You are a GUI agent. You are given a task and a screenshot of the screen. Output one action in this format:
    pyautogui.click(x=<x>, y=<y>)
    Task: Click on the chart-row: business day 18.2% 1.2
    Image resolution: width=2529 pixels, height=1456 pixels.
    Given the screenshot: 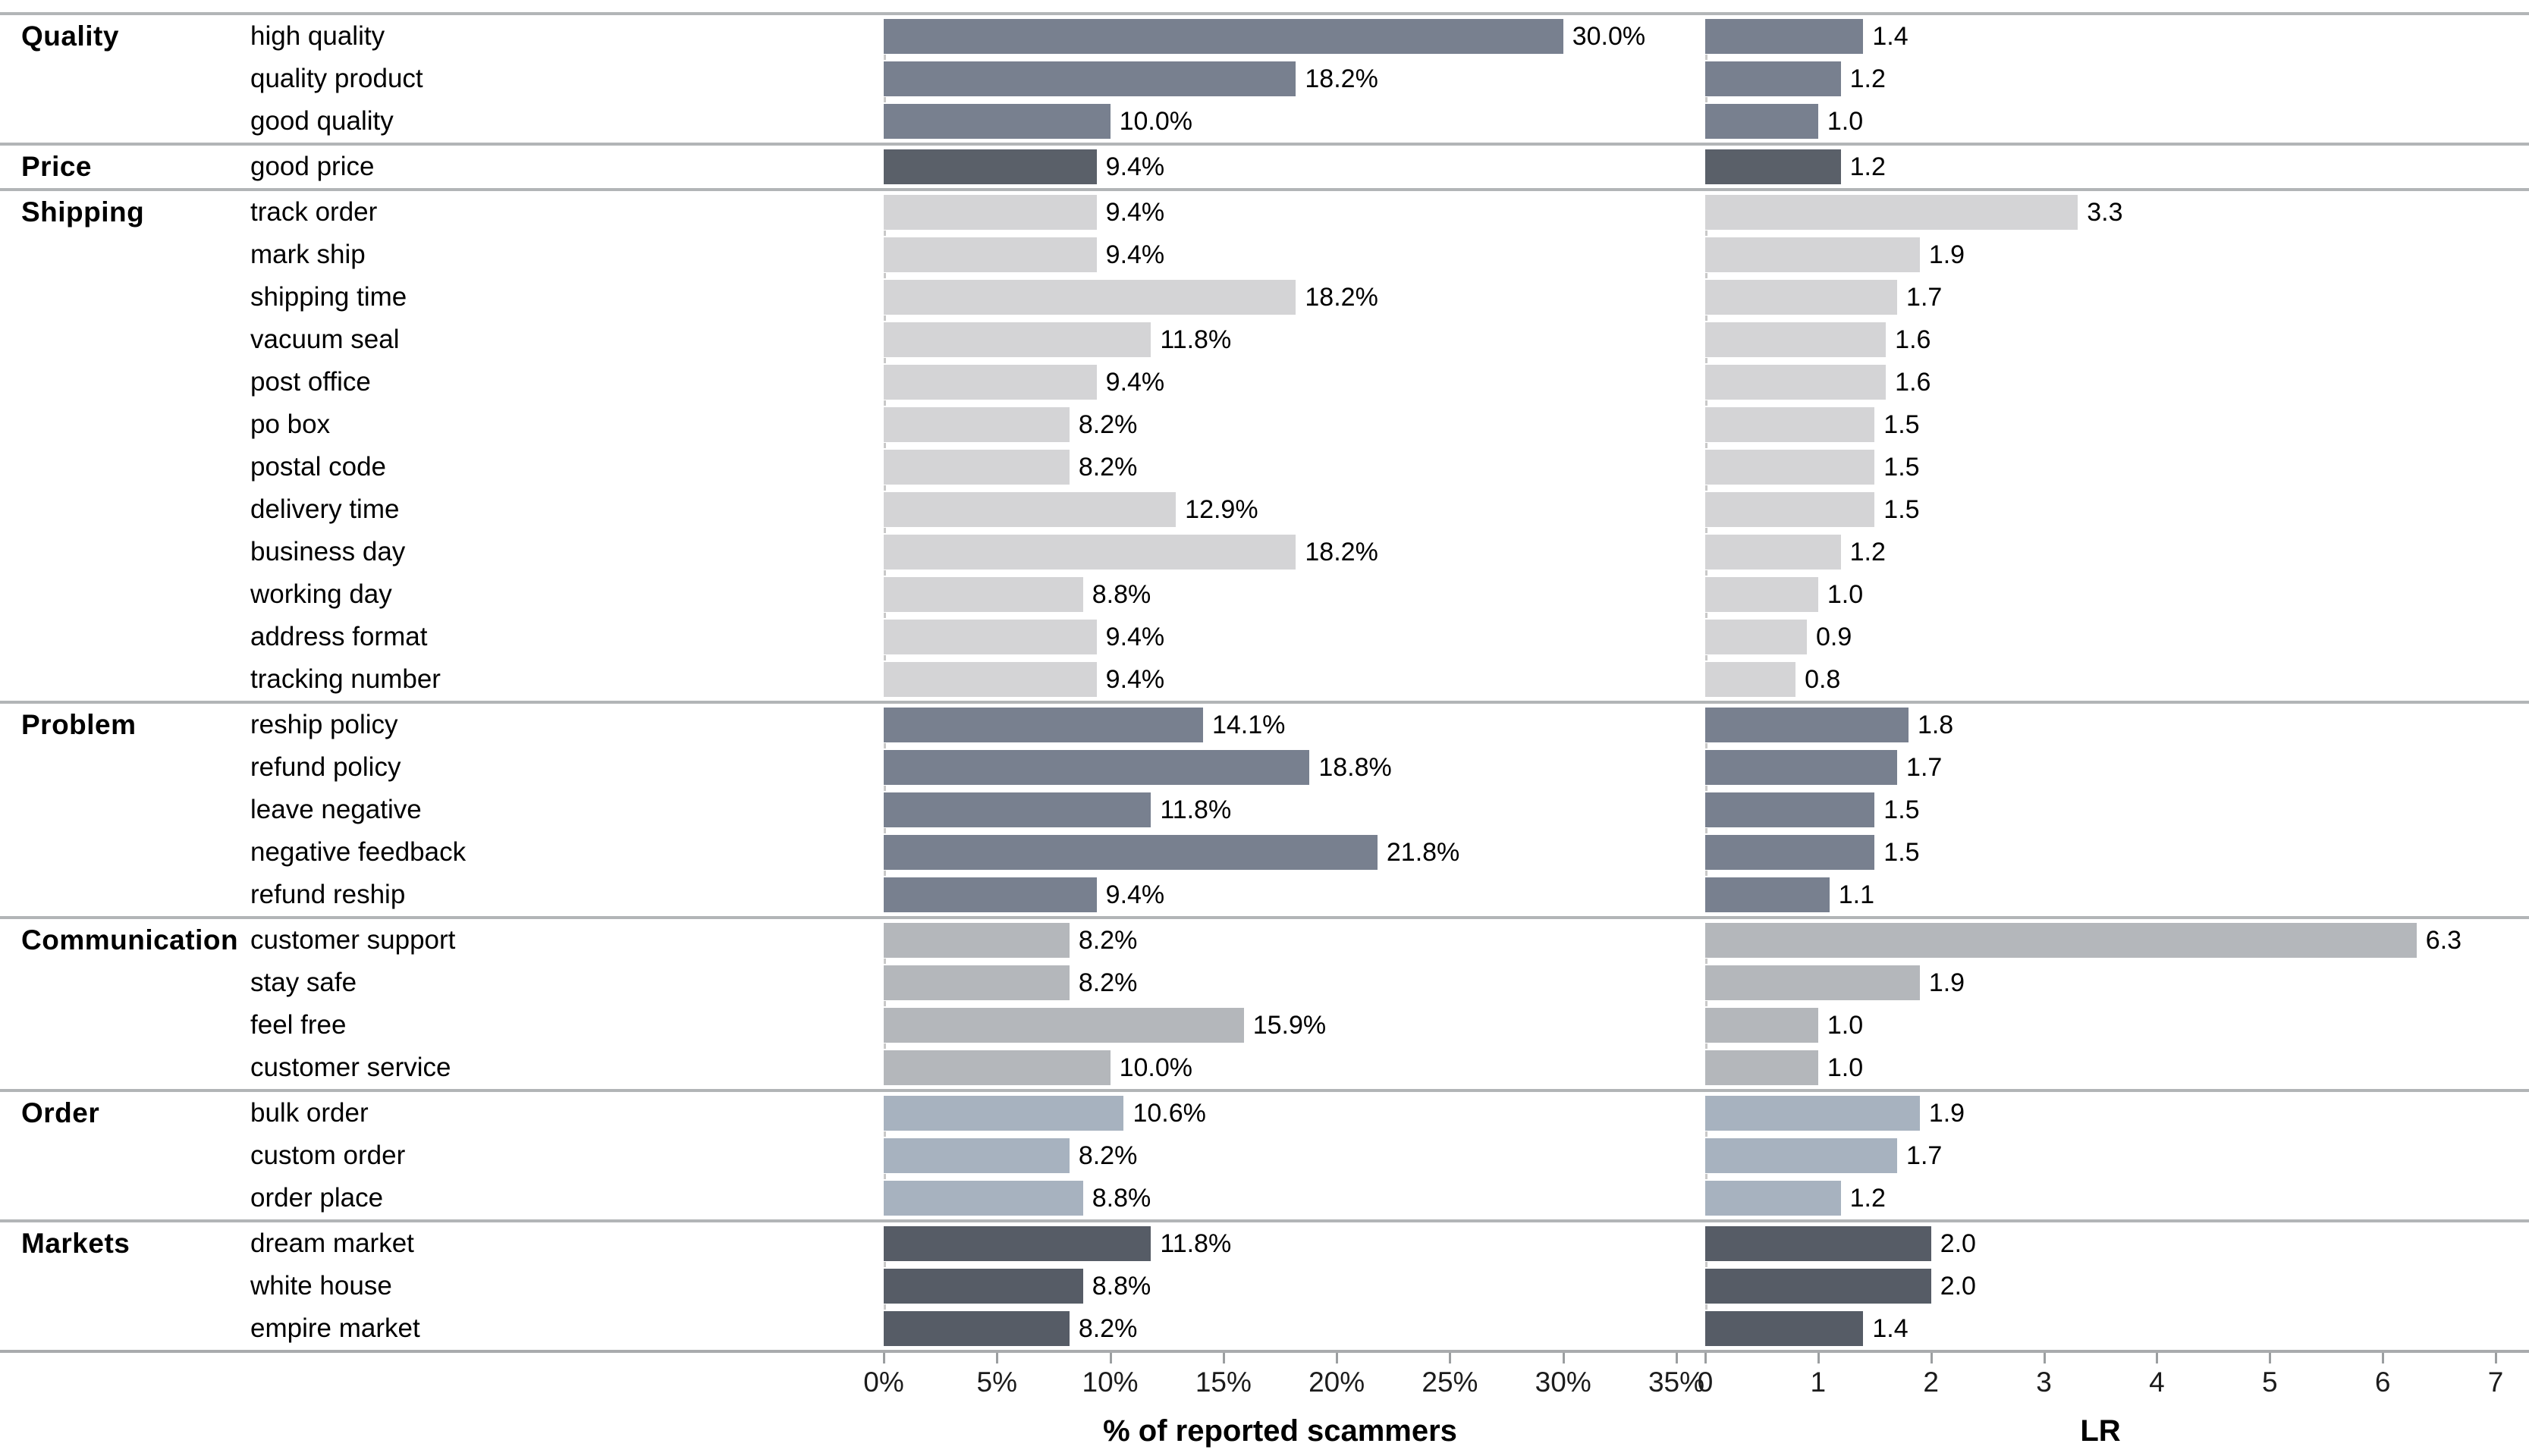 What is the action you would take?
    pyautogui.click(x=1264, y=553)
    